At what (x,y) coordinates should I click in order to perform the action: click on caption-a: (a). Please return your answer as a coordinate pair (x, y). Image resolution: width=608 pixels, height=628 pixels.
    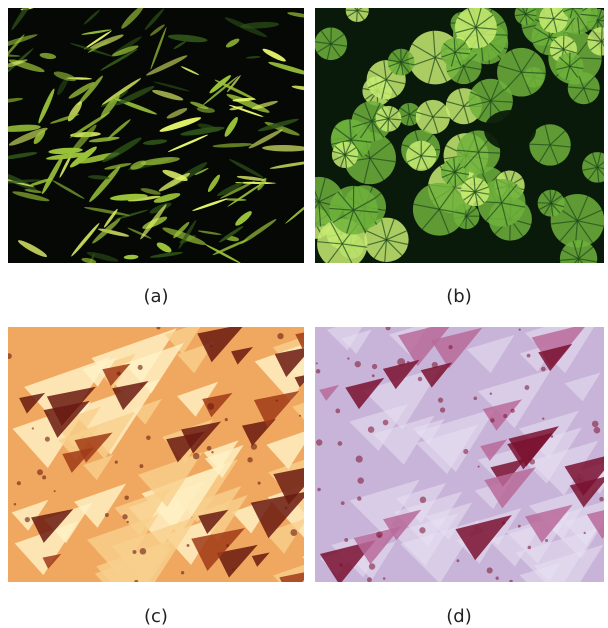
    Looking at the image, I should click on (156, 296).